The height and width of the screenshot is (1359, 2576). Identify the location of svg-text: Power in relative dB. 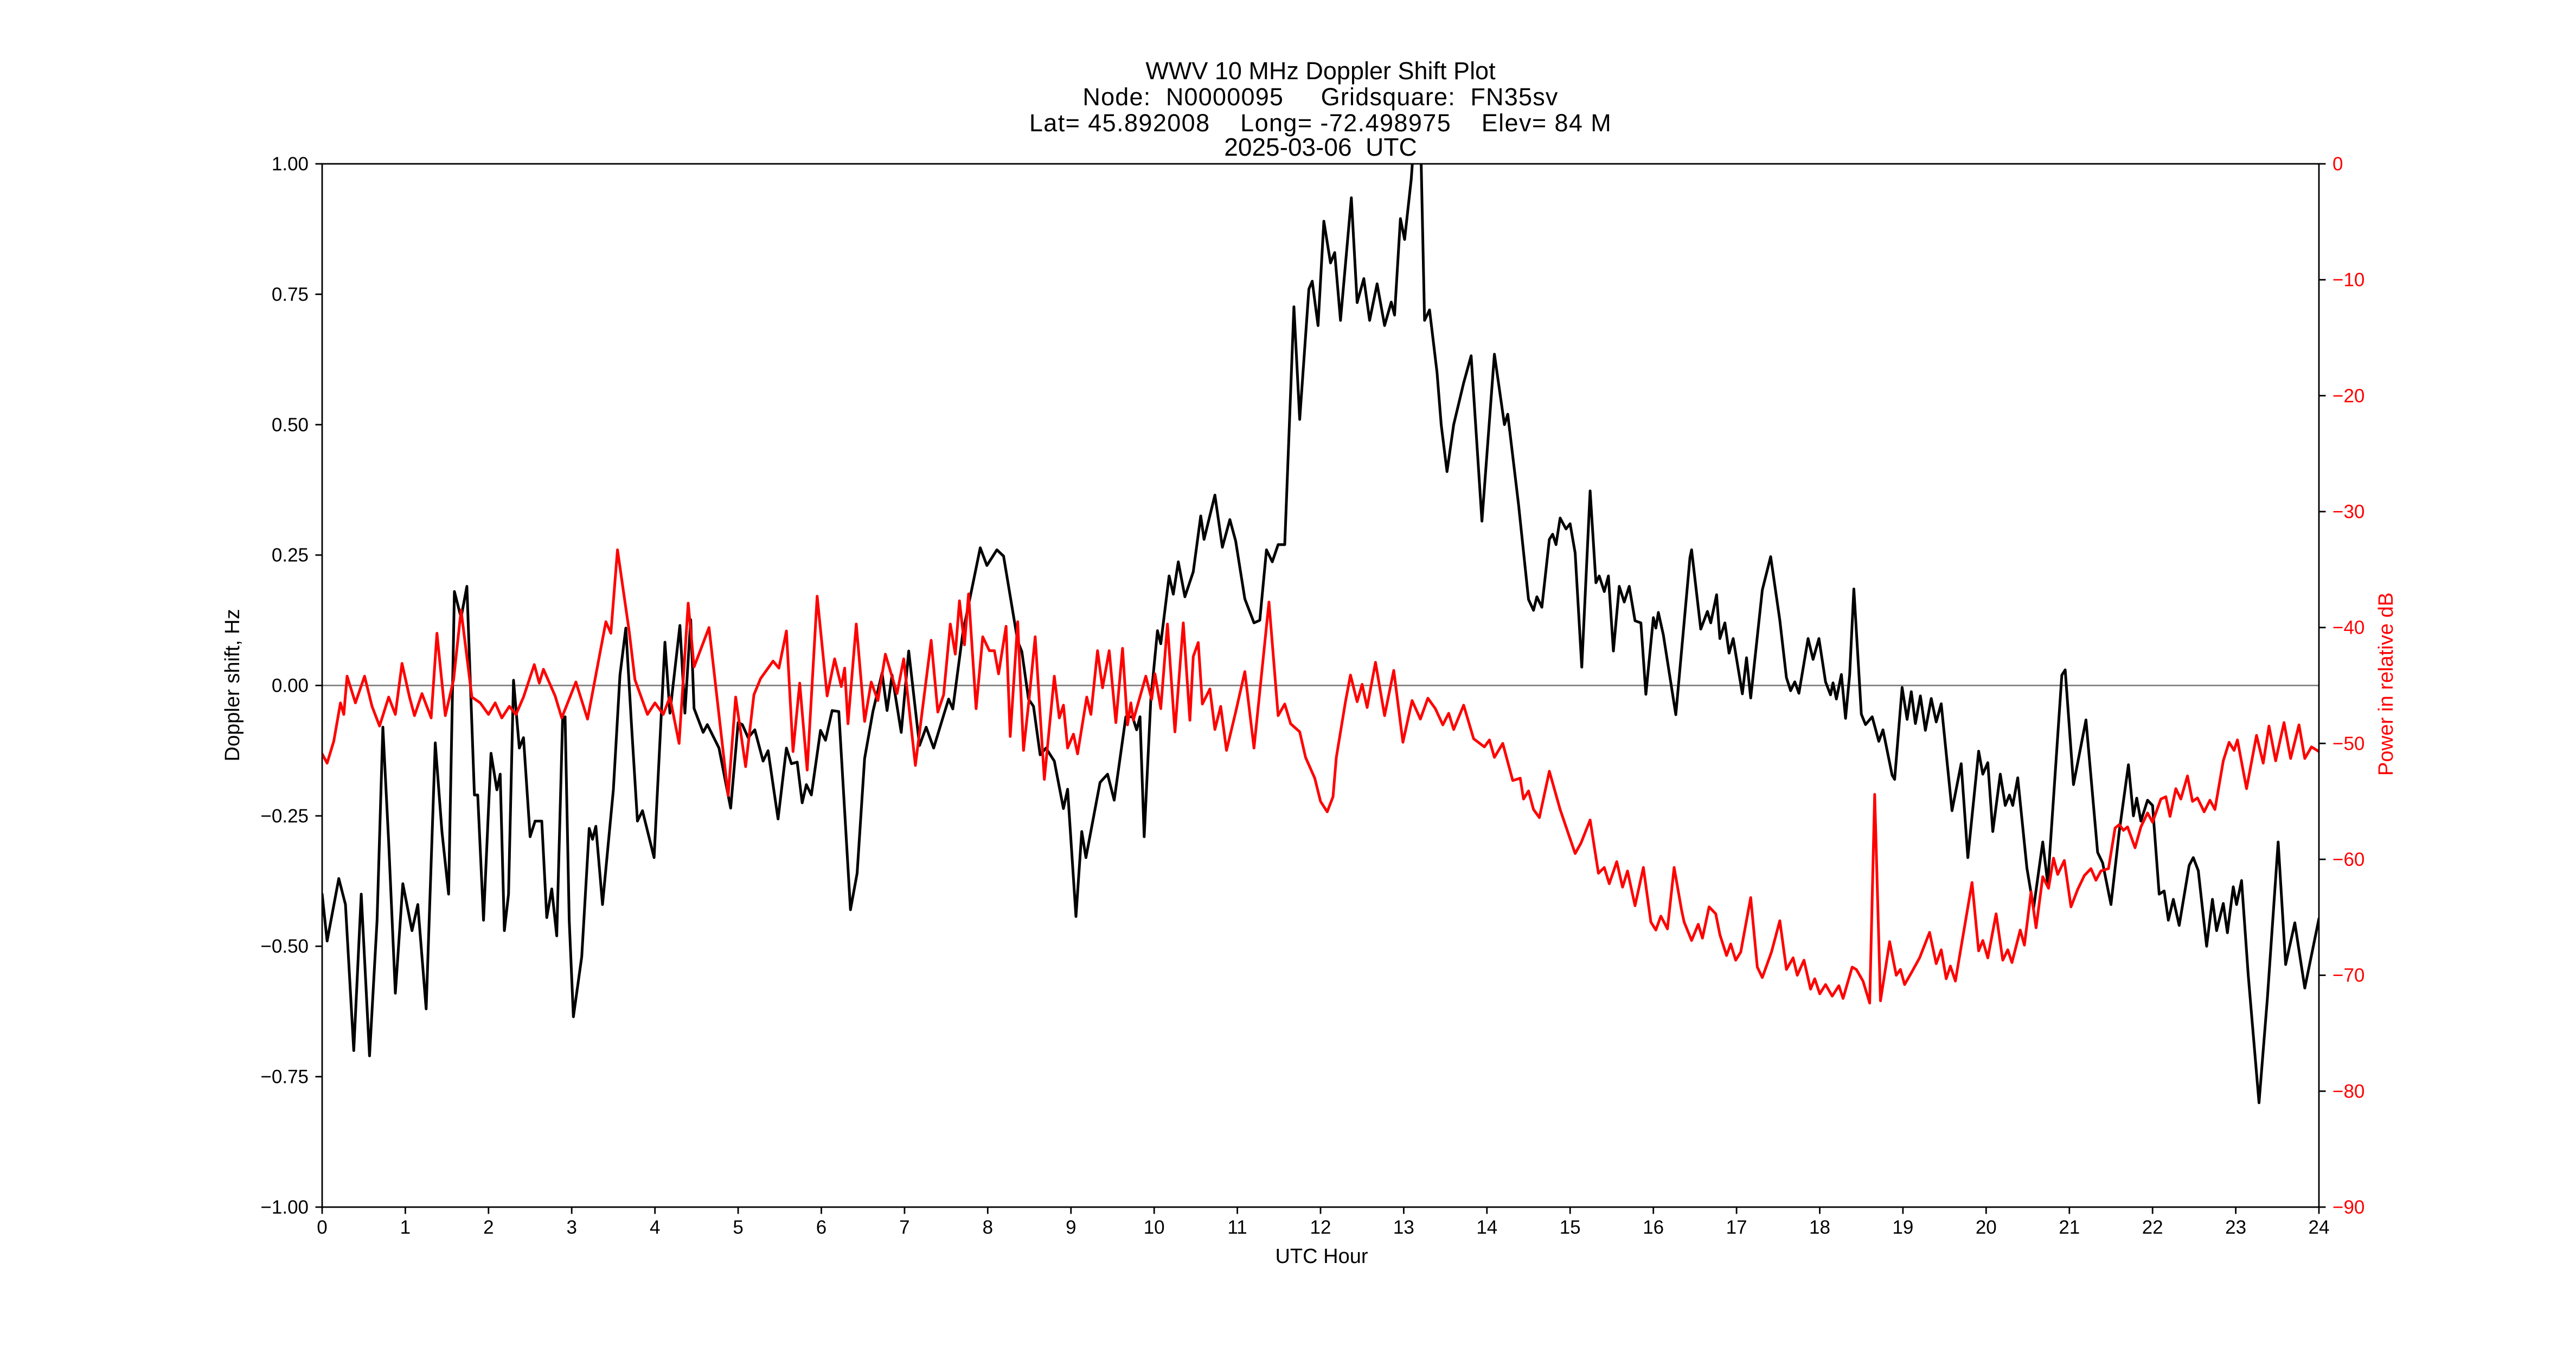
(2386, 684).